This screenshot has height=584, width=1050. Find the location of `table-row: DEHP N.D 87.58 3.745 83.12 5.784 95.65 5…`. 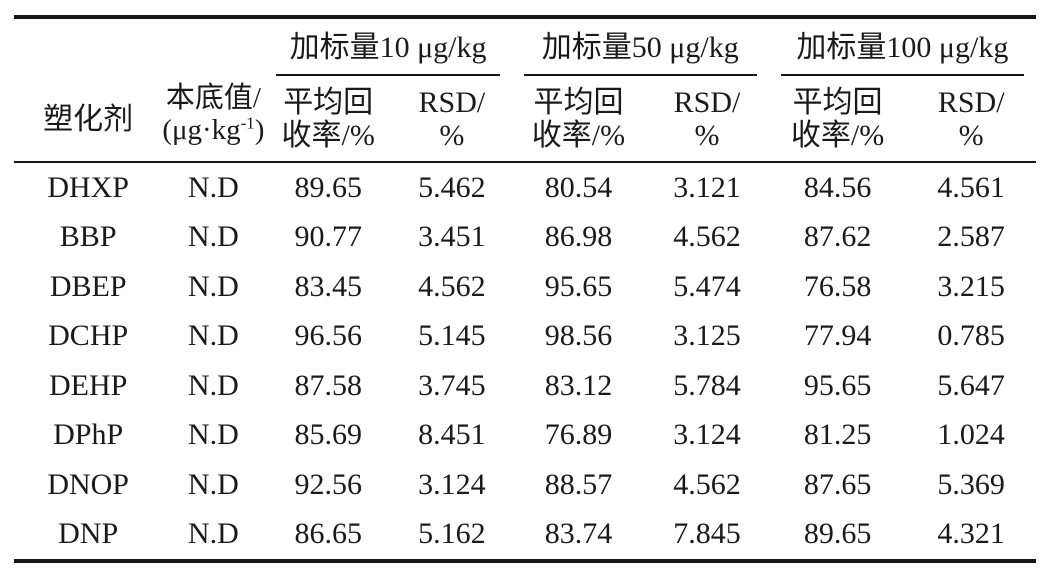

table-row: DEHP N.D 87.58 3.745 83.12 5.784 95.65 5… is located at coordinates (525, 386).